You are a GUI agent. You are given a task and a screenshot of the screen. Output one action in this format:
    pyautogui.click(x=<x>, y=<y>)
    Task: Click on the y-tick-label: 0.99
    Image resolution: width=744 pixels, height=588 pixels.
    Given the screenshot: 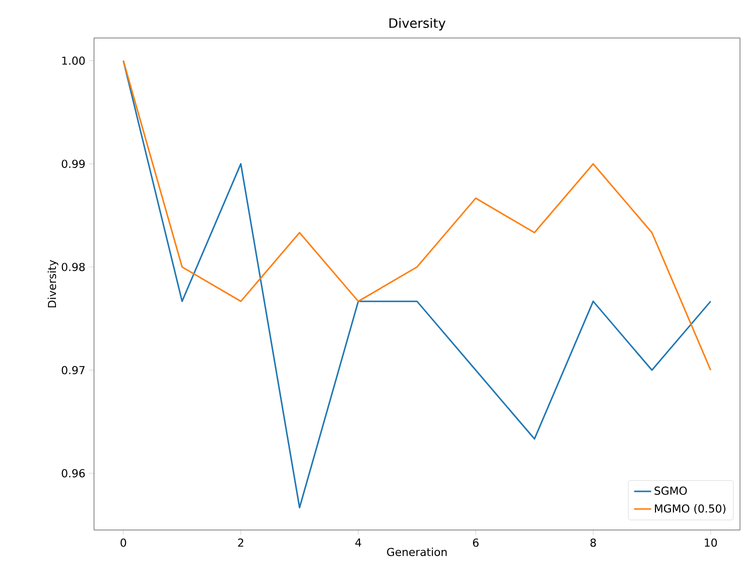 What is the action you would take?
    pyautogui.click(x=73, y=164)
    